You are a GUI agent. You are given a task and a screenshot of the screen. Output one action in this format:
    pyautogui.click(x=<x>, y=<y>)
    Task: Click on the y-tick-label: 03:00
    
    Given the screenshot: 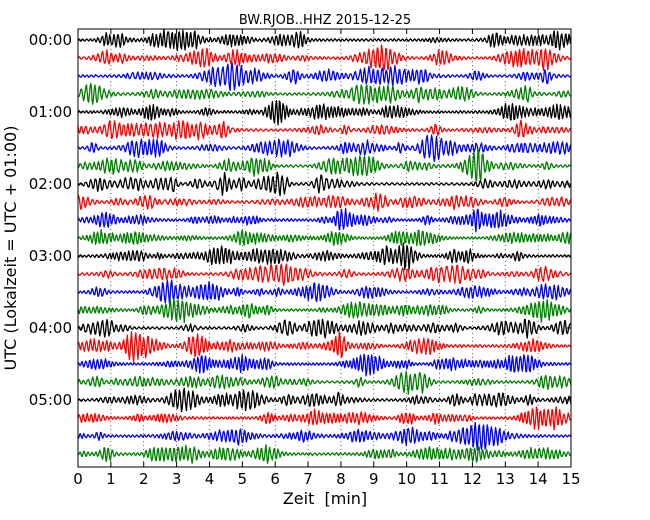 What is the action you would take?
    pyautogui.click(x=50, y=256)
    